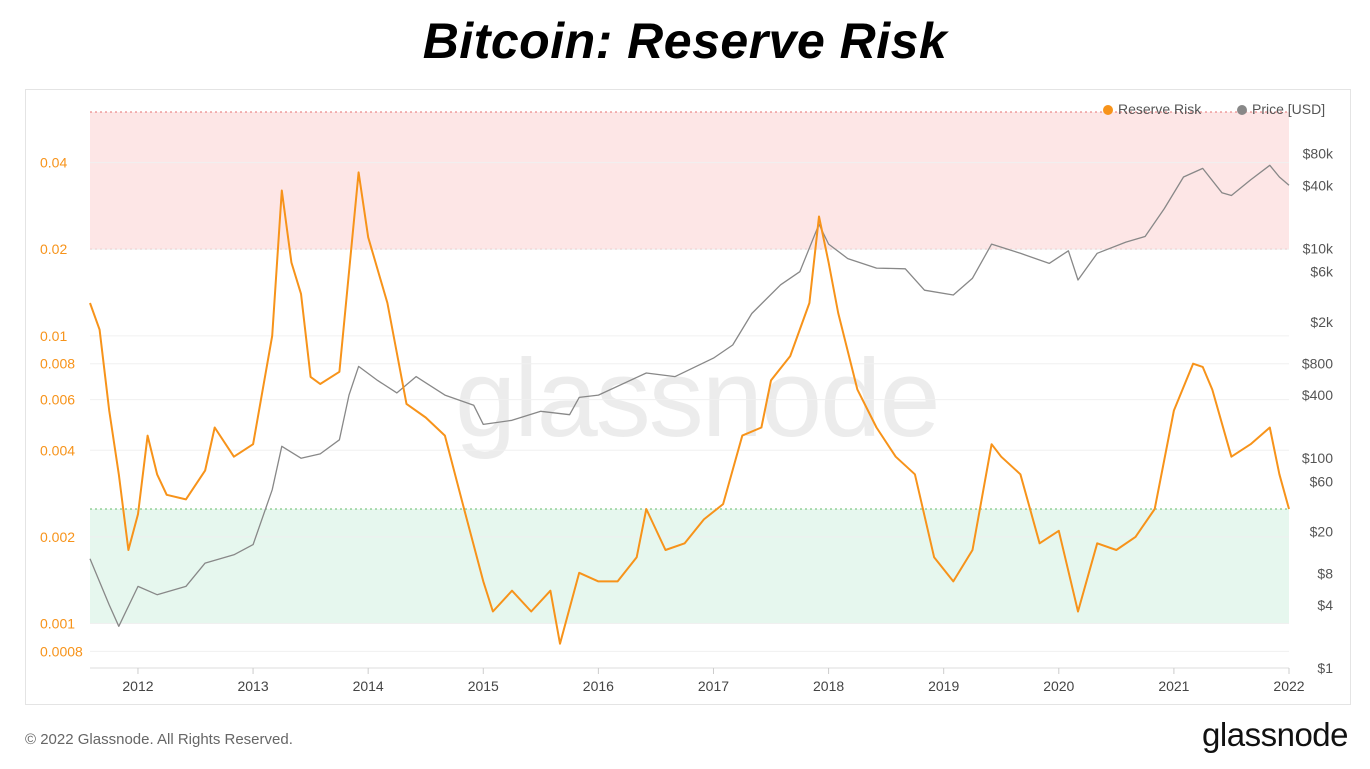 The image size is (1370, 769). What do you see at coordinates (1318, 248) in the screenshot?
I see `right-tick-label: $10k` at bounding box center [1318, 248].